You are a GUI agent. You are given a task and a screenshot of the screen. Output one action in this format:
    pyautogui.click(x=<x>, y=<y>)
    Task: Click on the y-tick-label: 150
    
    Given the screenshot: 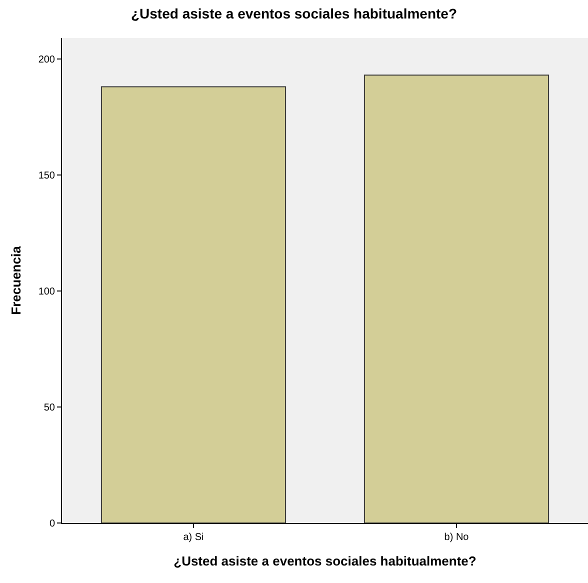 What is the action you would take?
    pyautogui.click(x=47, y=176)
    